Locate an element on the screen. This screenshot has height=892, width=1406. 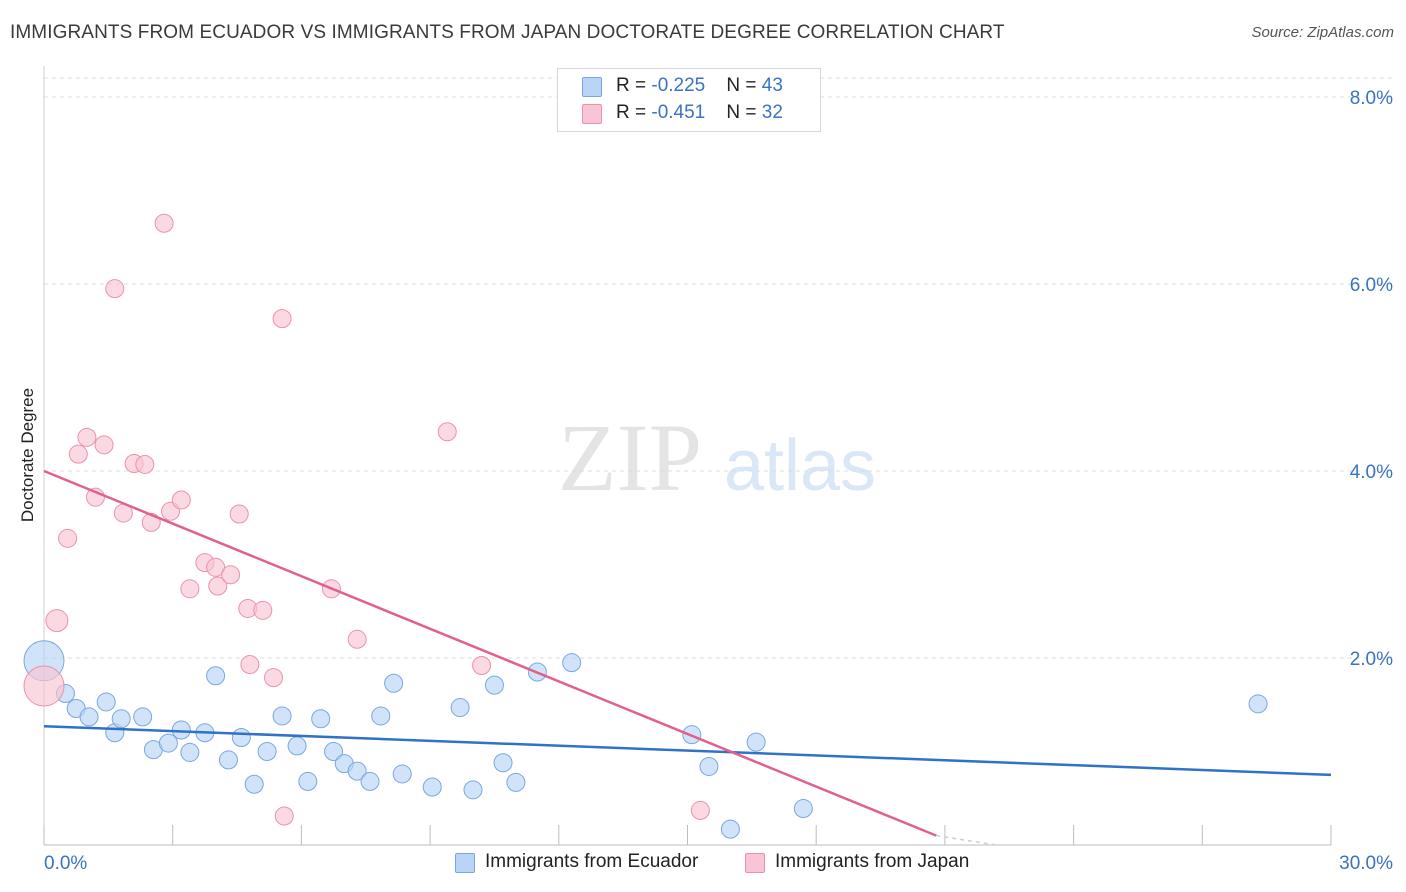
x-tick-label-max: 30.0% is located at coordinates (1366, 863).